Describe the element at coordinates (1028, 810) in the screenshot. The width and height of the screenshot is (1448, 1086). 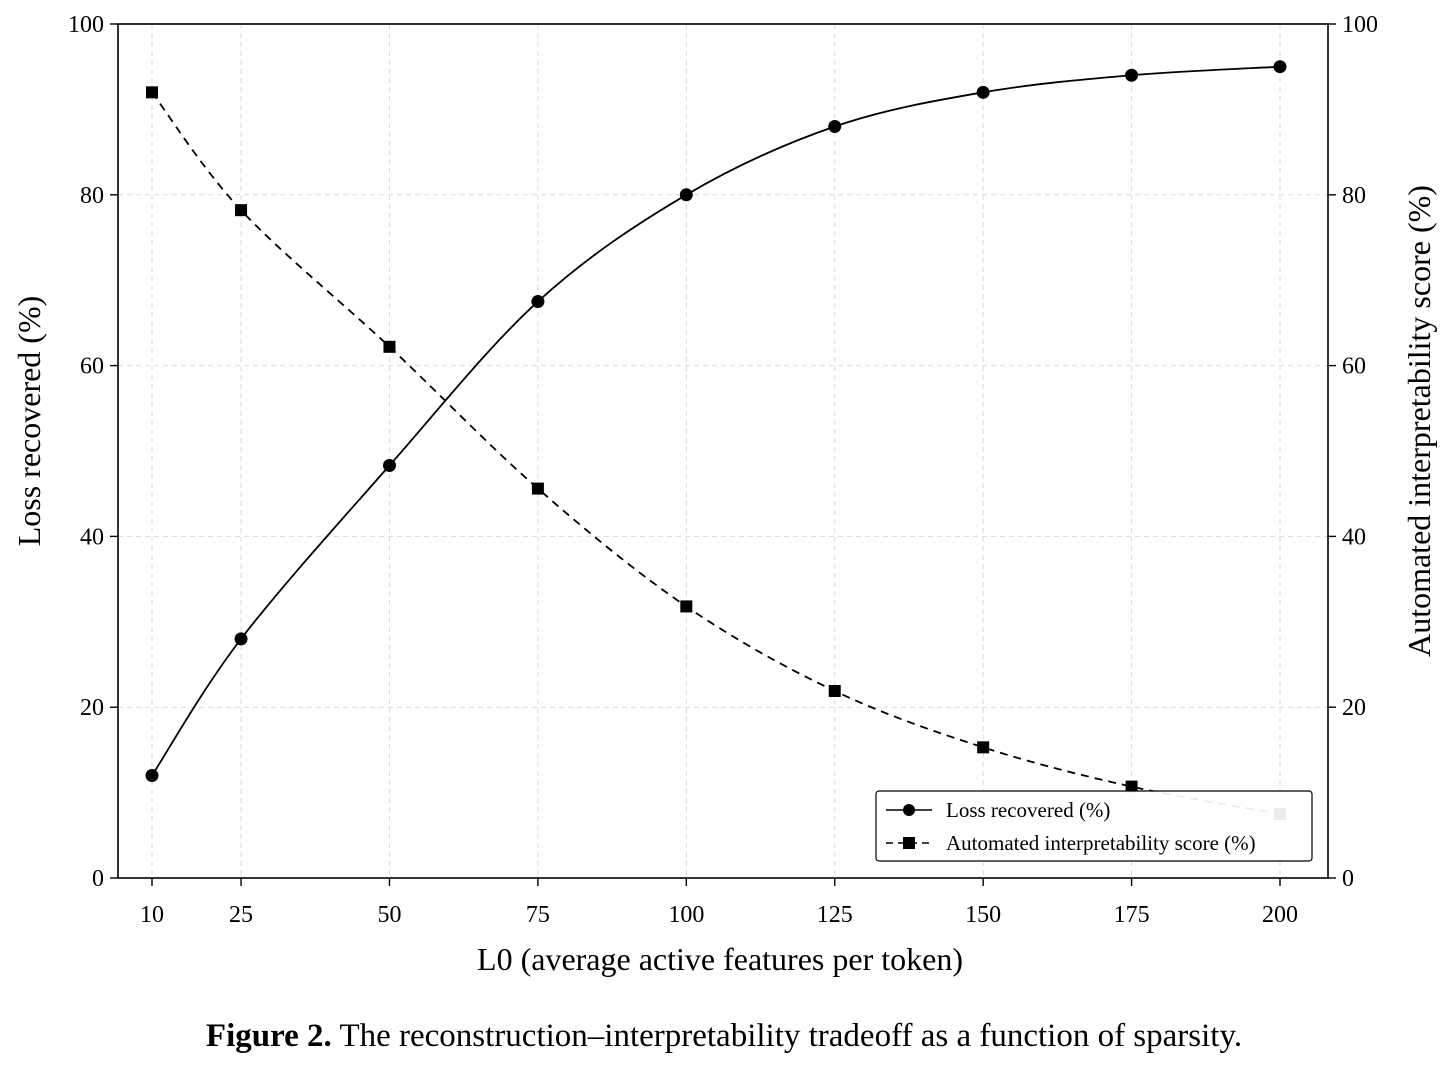
I see `legend-label-loss: Loss recovered (%)` at that location.